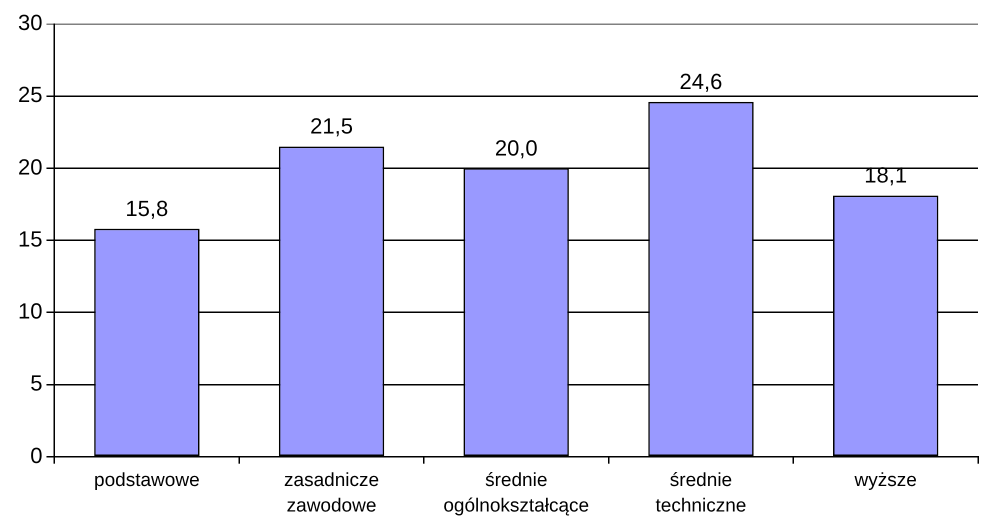 The width and height of the screenshot is (984, 523). Describe the element at coordinates (30, 239) in the screenshot. I see `y-tick-label: 15` at that location.